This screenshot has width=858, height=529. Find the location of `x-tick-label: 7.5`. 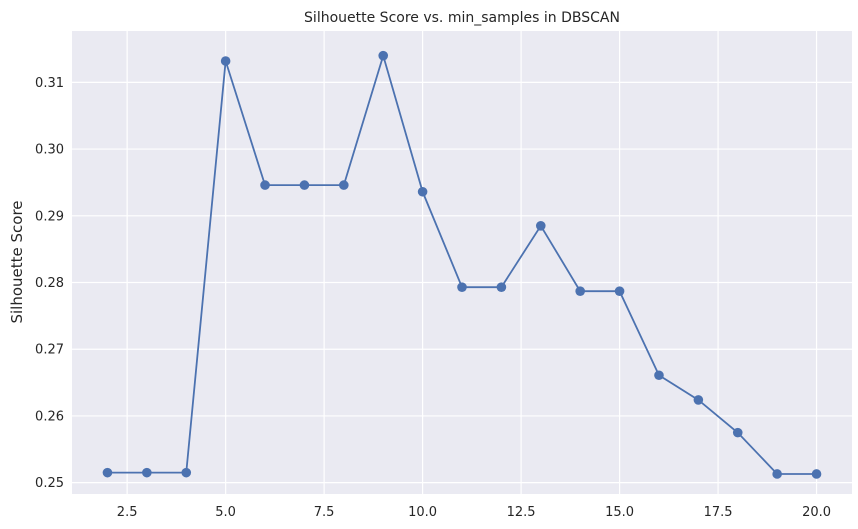

x-tick-label: 7.5 is located at coordinates (324, 512).